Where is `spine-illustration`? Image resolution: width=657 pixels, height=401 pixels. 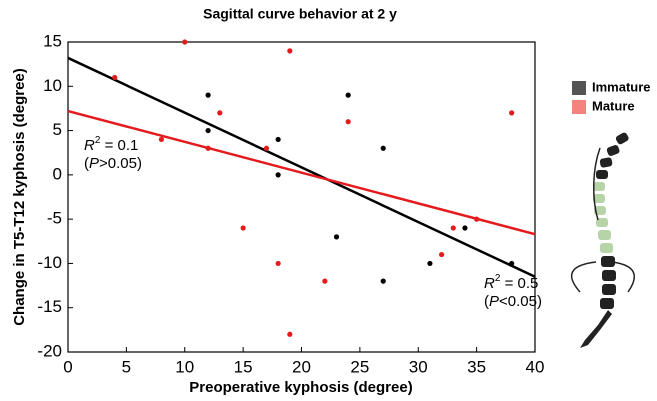 spine-illustration is located at coordinates (603, 240).